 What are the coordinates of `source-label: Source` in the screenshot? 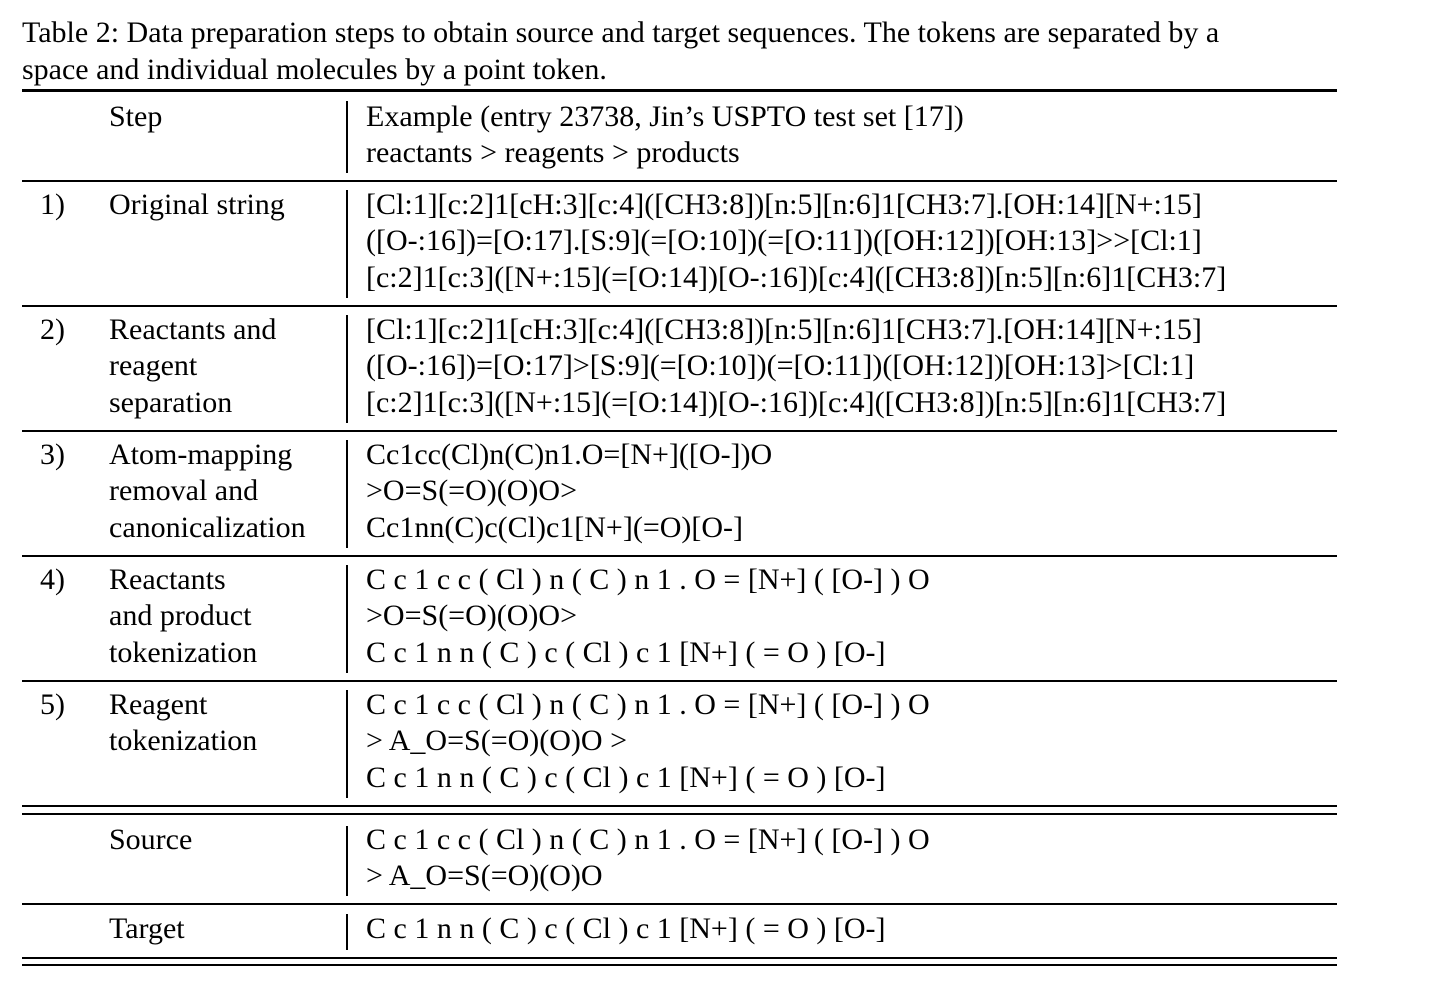 It's located at (151, 839).